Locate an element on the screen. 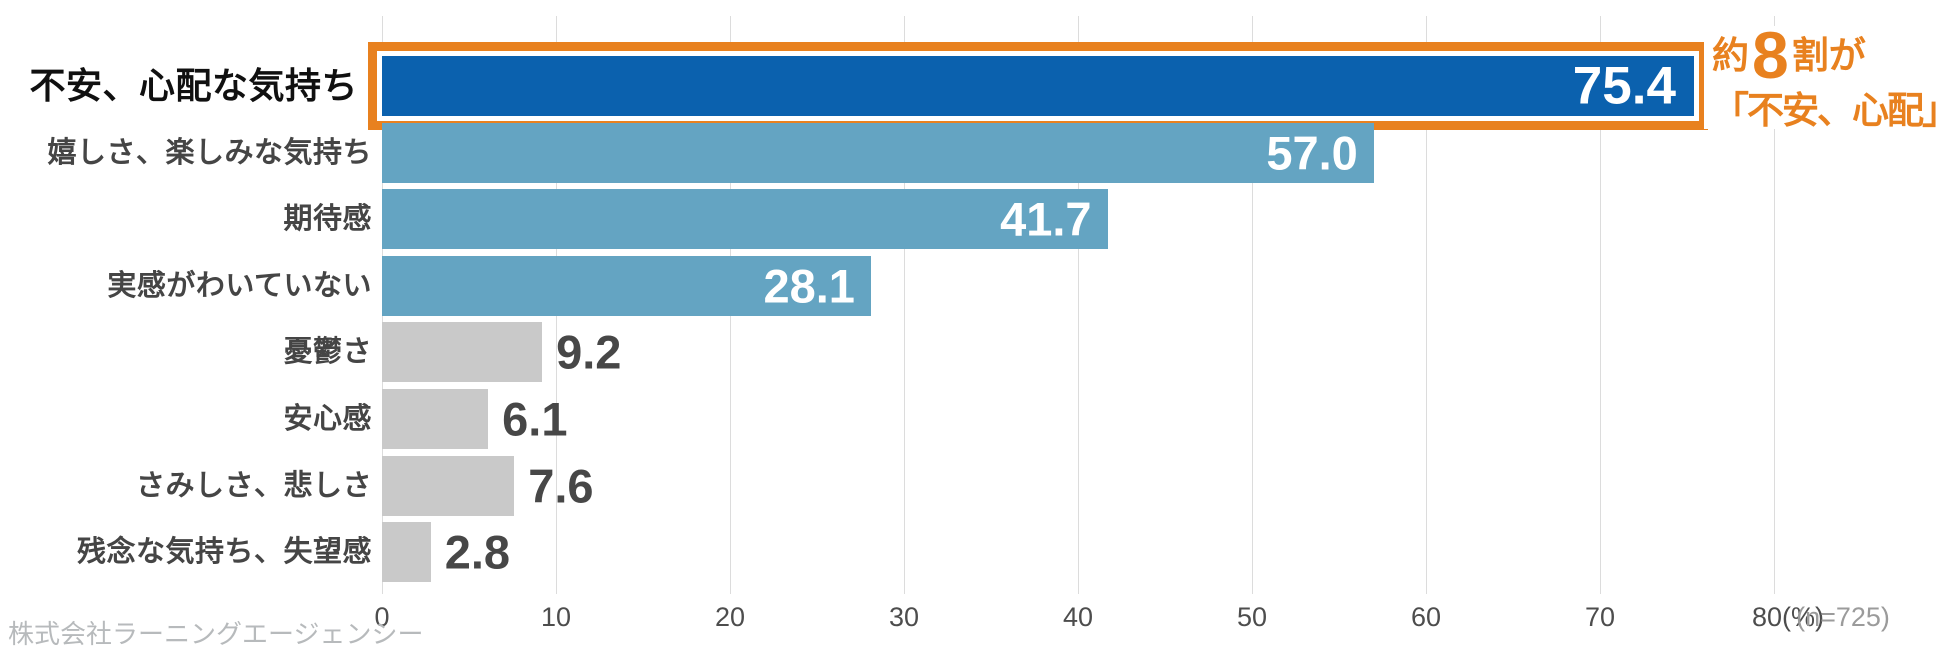 The image size is (1950, 651). bar-expectation: 41.7 is located at coordinates (745, 219).